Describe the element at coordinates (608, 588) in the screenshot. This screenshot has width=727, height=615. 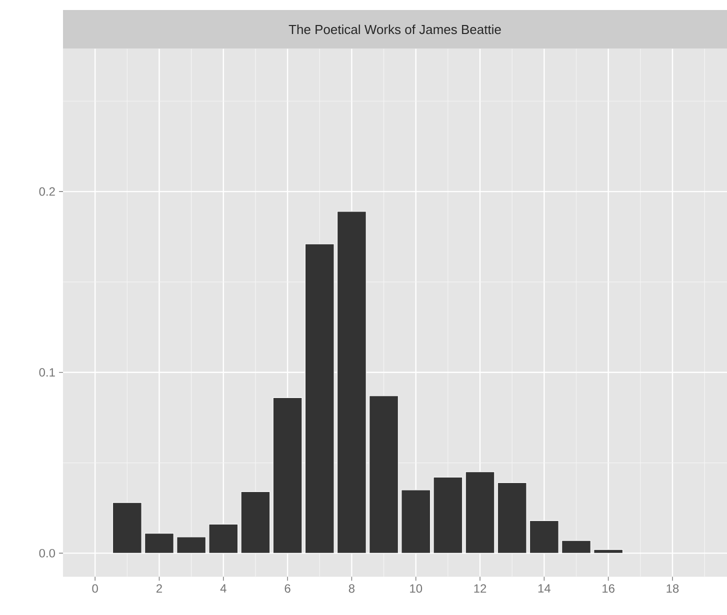
I see `x-tick-label: 16` at that location.